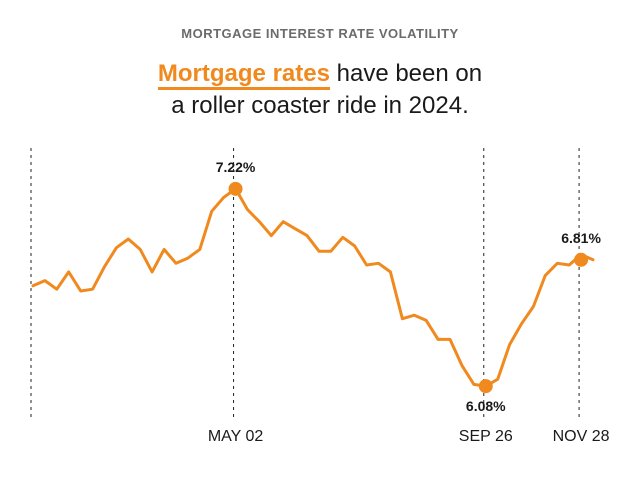  Describe the element at coordinates (406, 73) in the screenshot. I see `headline-text-line-1: have been on` at that location.